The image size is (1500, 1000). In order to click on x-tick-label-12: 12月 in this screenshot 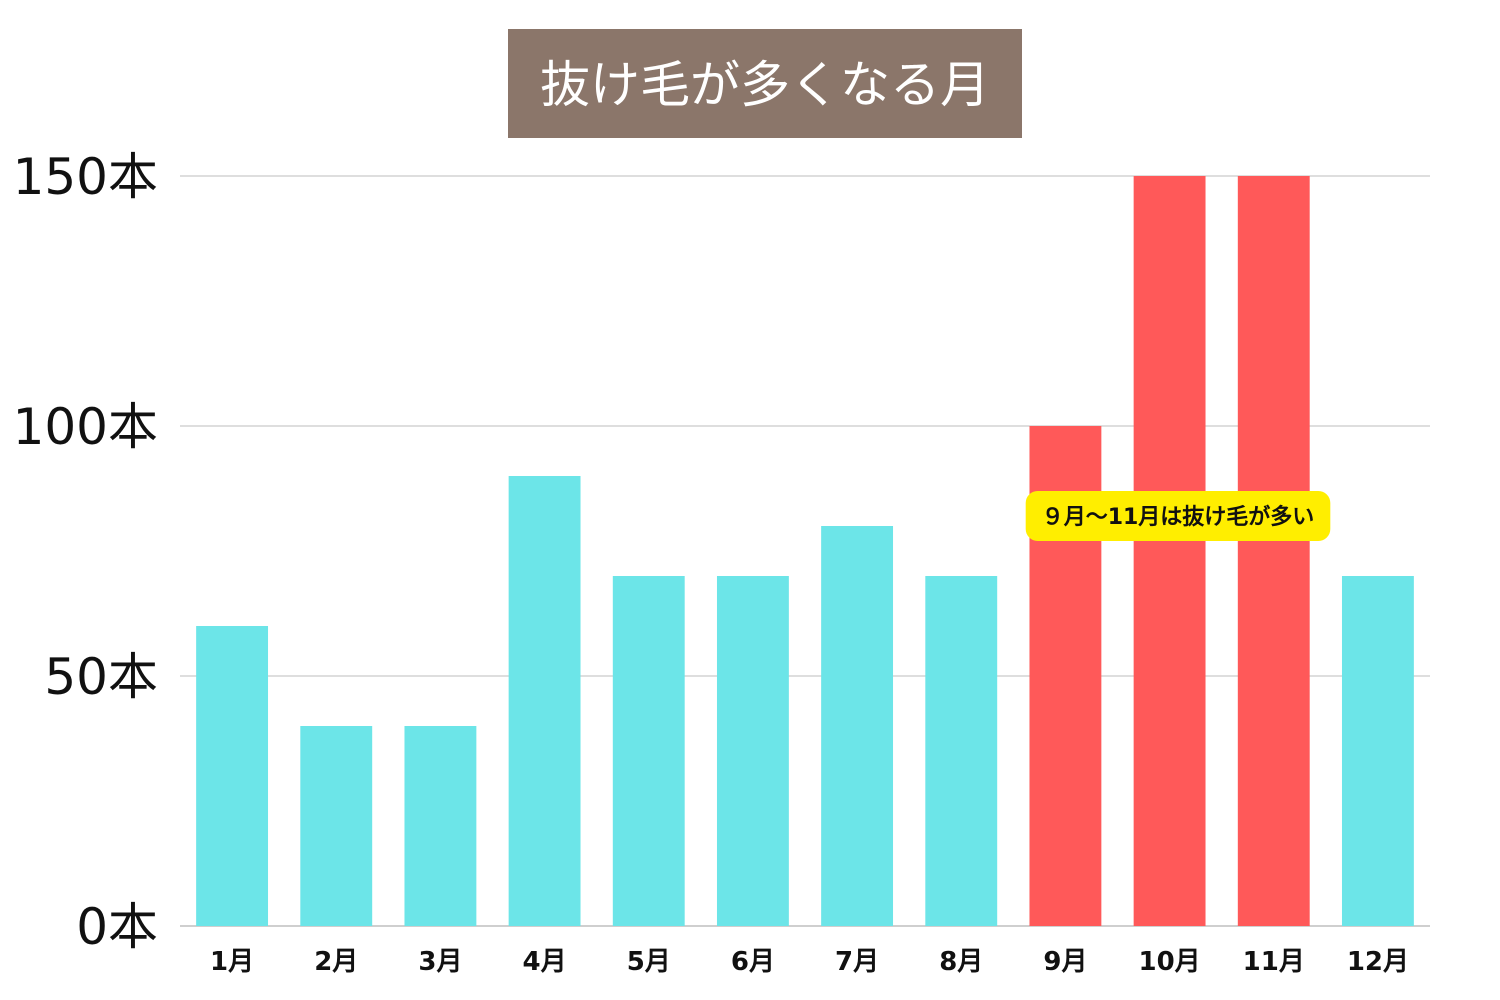, I will do `click(1378, 962)`.